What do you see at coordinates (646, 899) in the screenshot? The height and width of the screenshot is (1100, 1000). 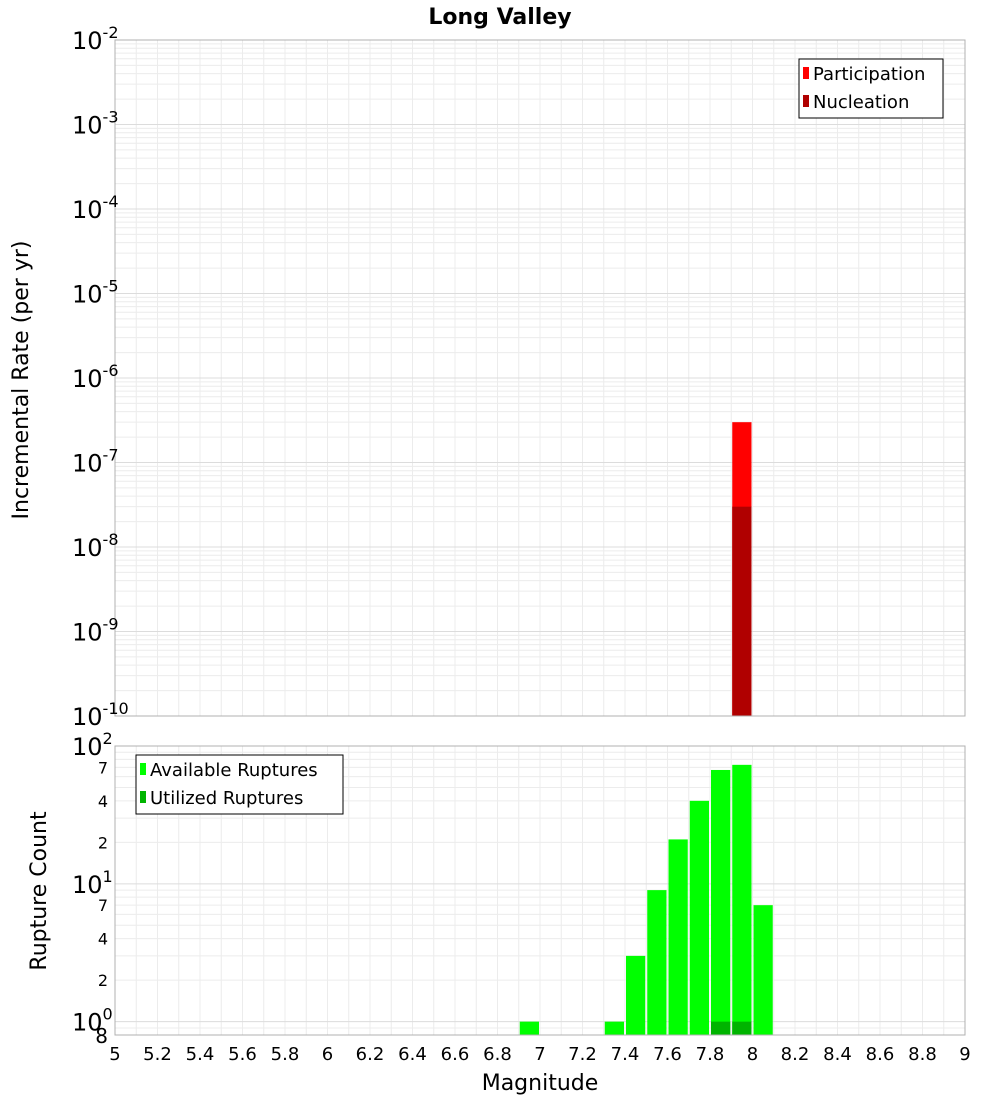 I see `bottom-chart-bars` at bounding box center [646, 899].